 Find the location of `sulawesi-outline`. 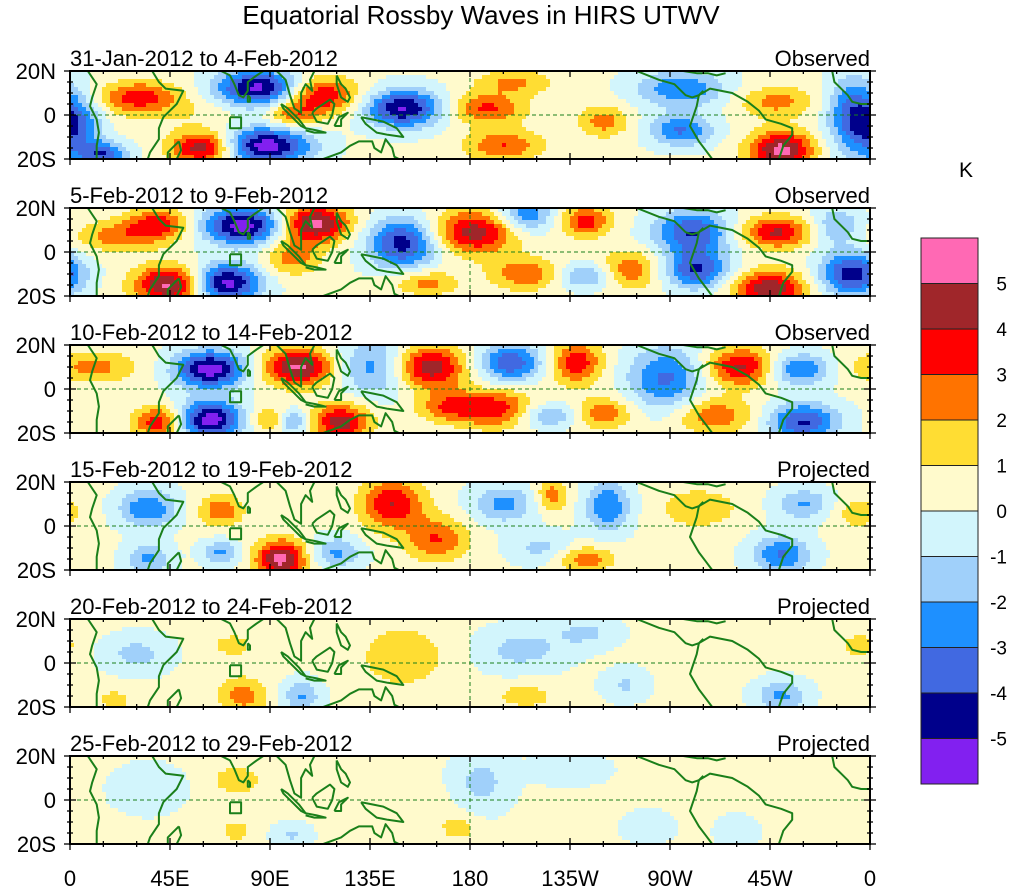

sulawesi-outline is located at coordinates (341, 119).